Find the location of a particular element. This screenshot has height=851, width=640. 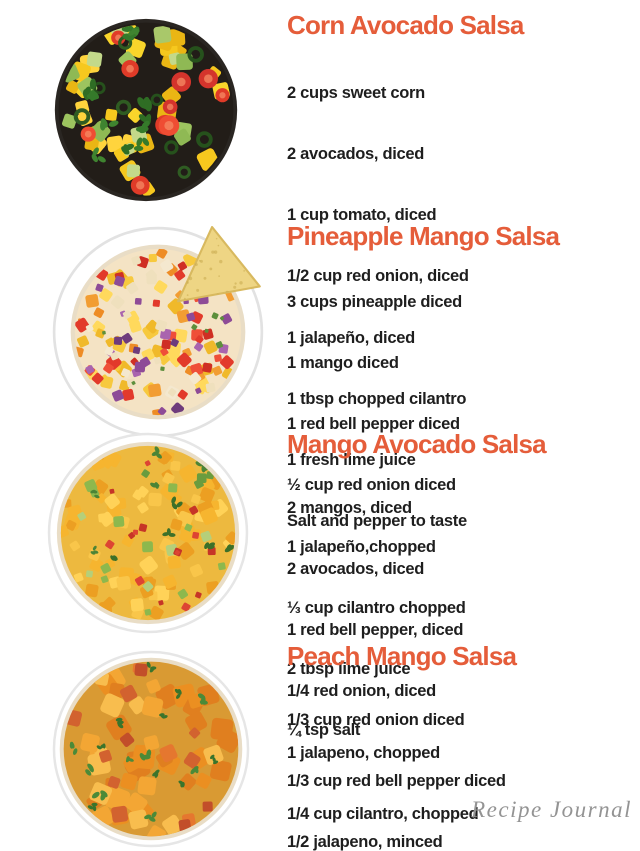

ingredient-item: 1 tbsp chopped cilantro is located at coordinates (377, 398).